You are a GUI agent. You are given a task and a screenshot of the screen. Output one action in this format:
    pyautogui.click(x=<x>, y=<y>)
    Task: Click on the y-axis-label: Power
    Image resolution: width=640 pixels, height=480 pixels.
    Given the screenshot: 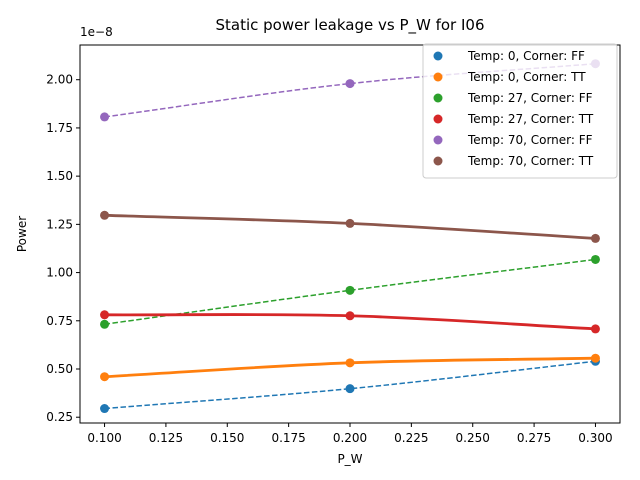 What is the action you would take?
    pyautogui.click(x=22, y=234)
    